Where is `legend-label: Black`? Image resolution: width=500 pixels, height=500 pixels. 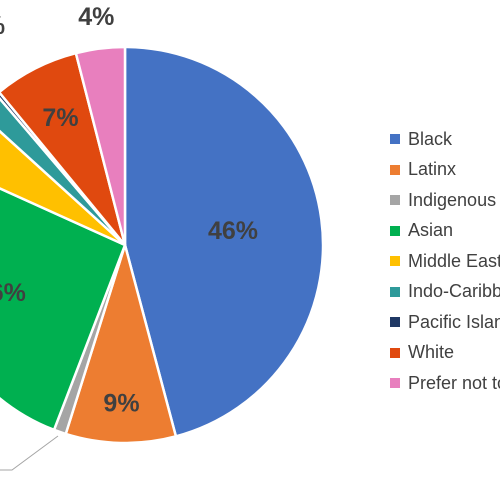
legend-label: Black is located at coordinates (430, 138).